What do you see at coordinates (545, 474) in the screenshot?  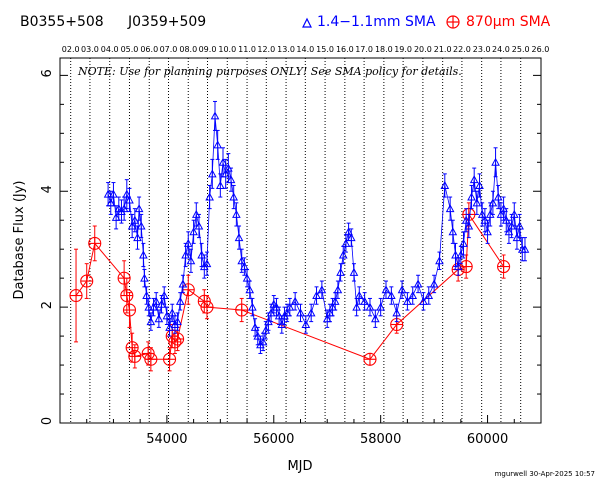 I see `credit-stamp: mgurwell 30-Apr-2025 10:57` at bounding box center [545, 474].